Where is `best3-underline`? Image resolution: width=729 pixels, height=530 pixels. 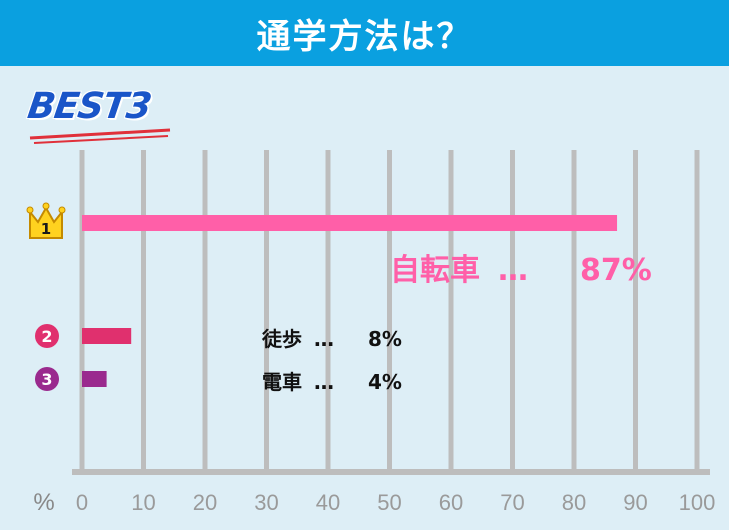
best3-underline is located at coordinates (100, 136).